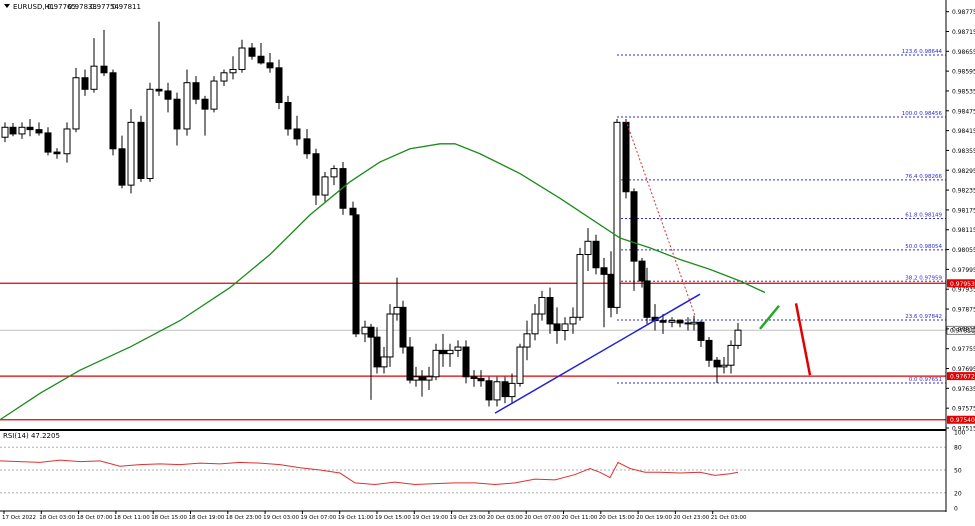 The height and width of the screenshot is (526, 975). I want to click on fib-level-label: 61.8 0.98149, so click(923, 216).